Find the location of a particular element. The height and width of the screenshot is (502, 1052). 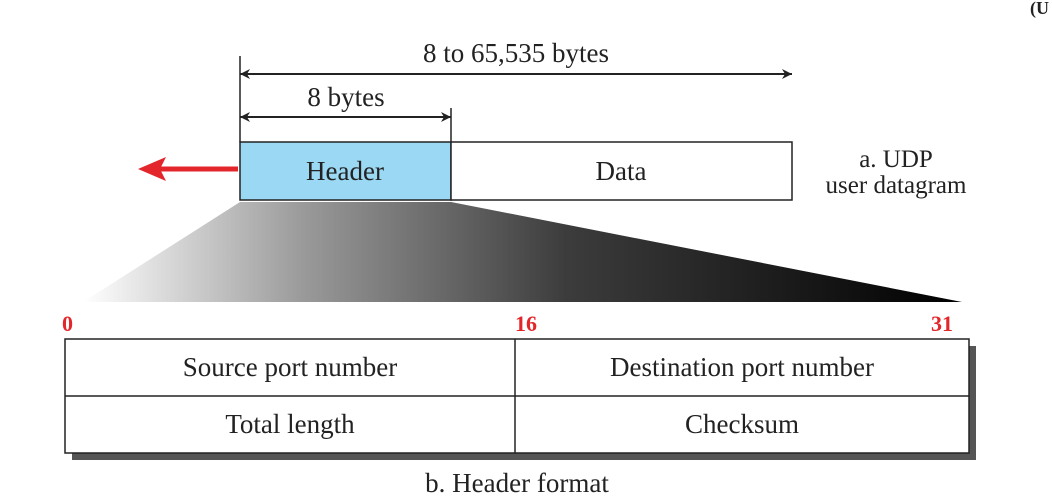

field-destination-port: Destination port number is located at coordinates (742, 367).